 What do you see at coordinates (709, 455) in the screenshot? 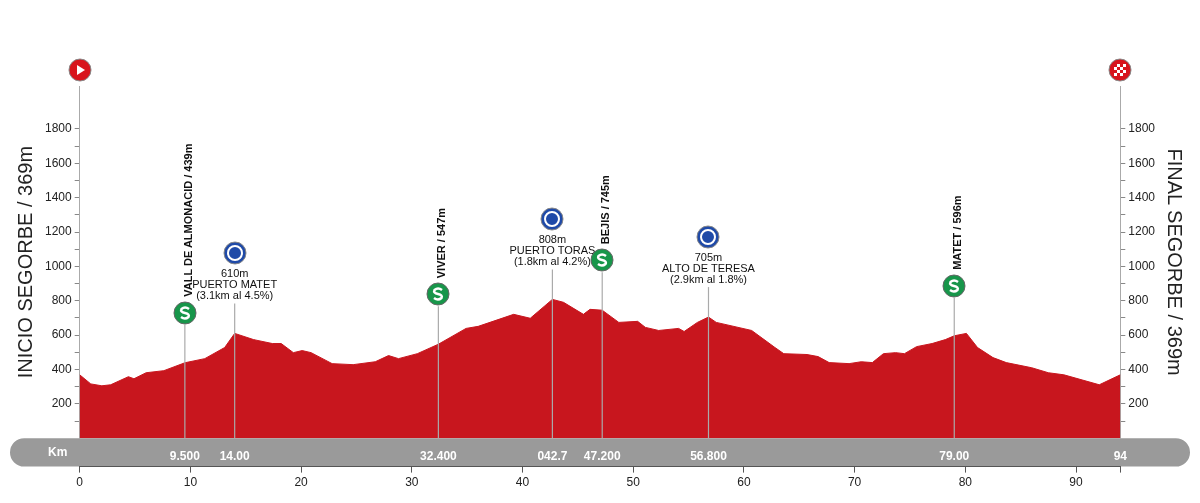
I see `x2-tick-label: 56.800` at bounding box center [709, 455].